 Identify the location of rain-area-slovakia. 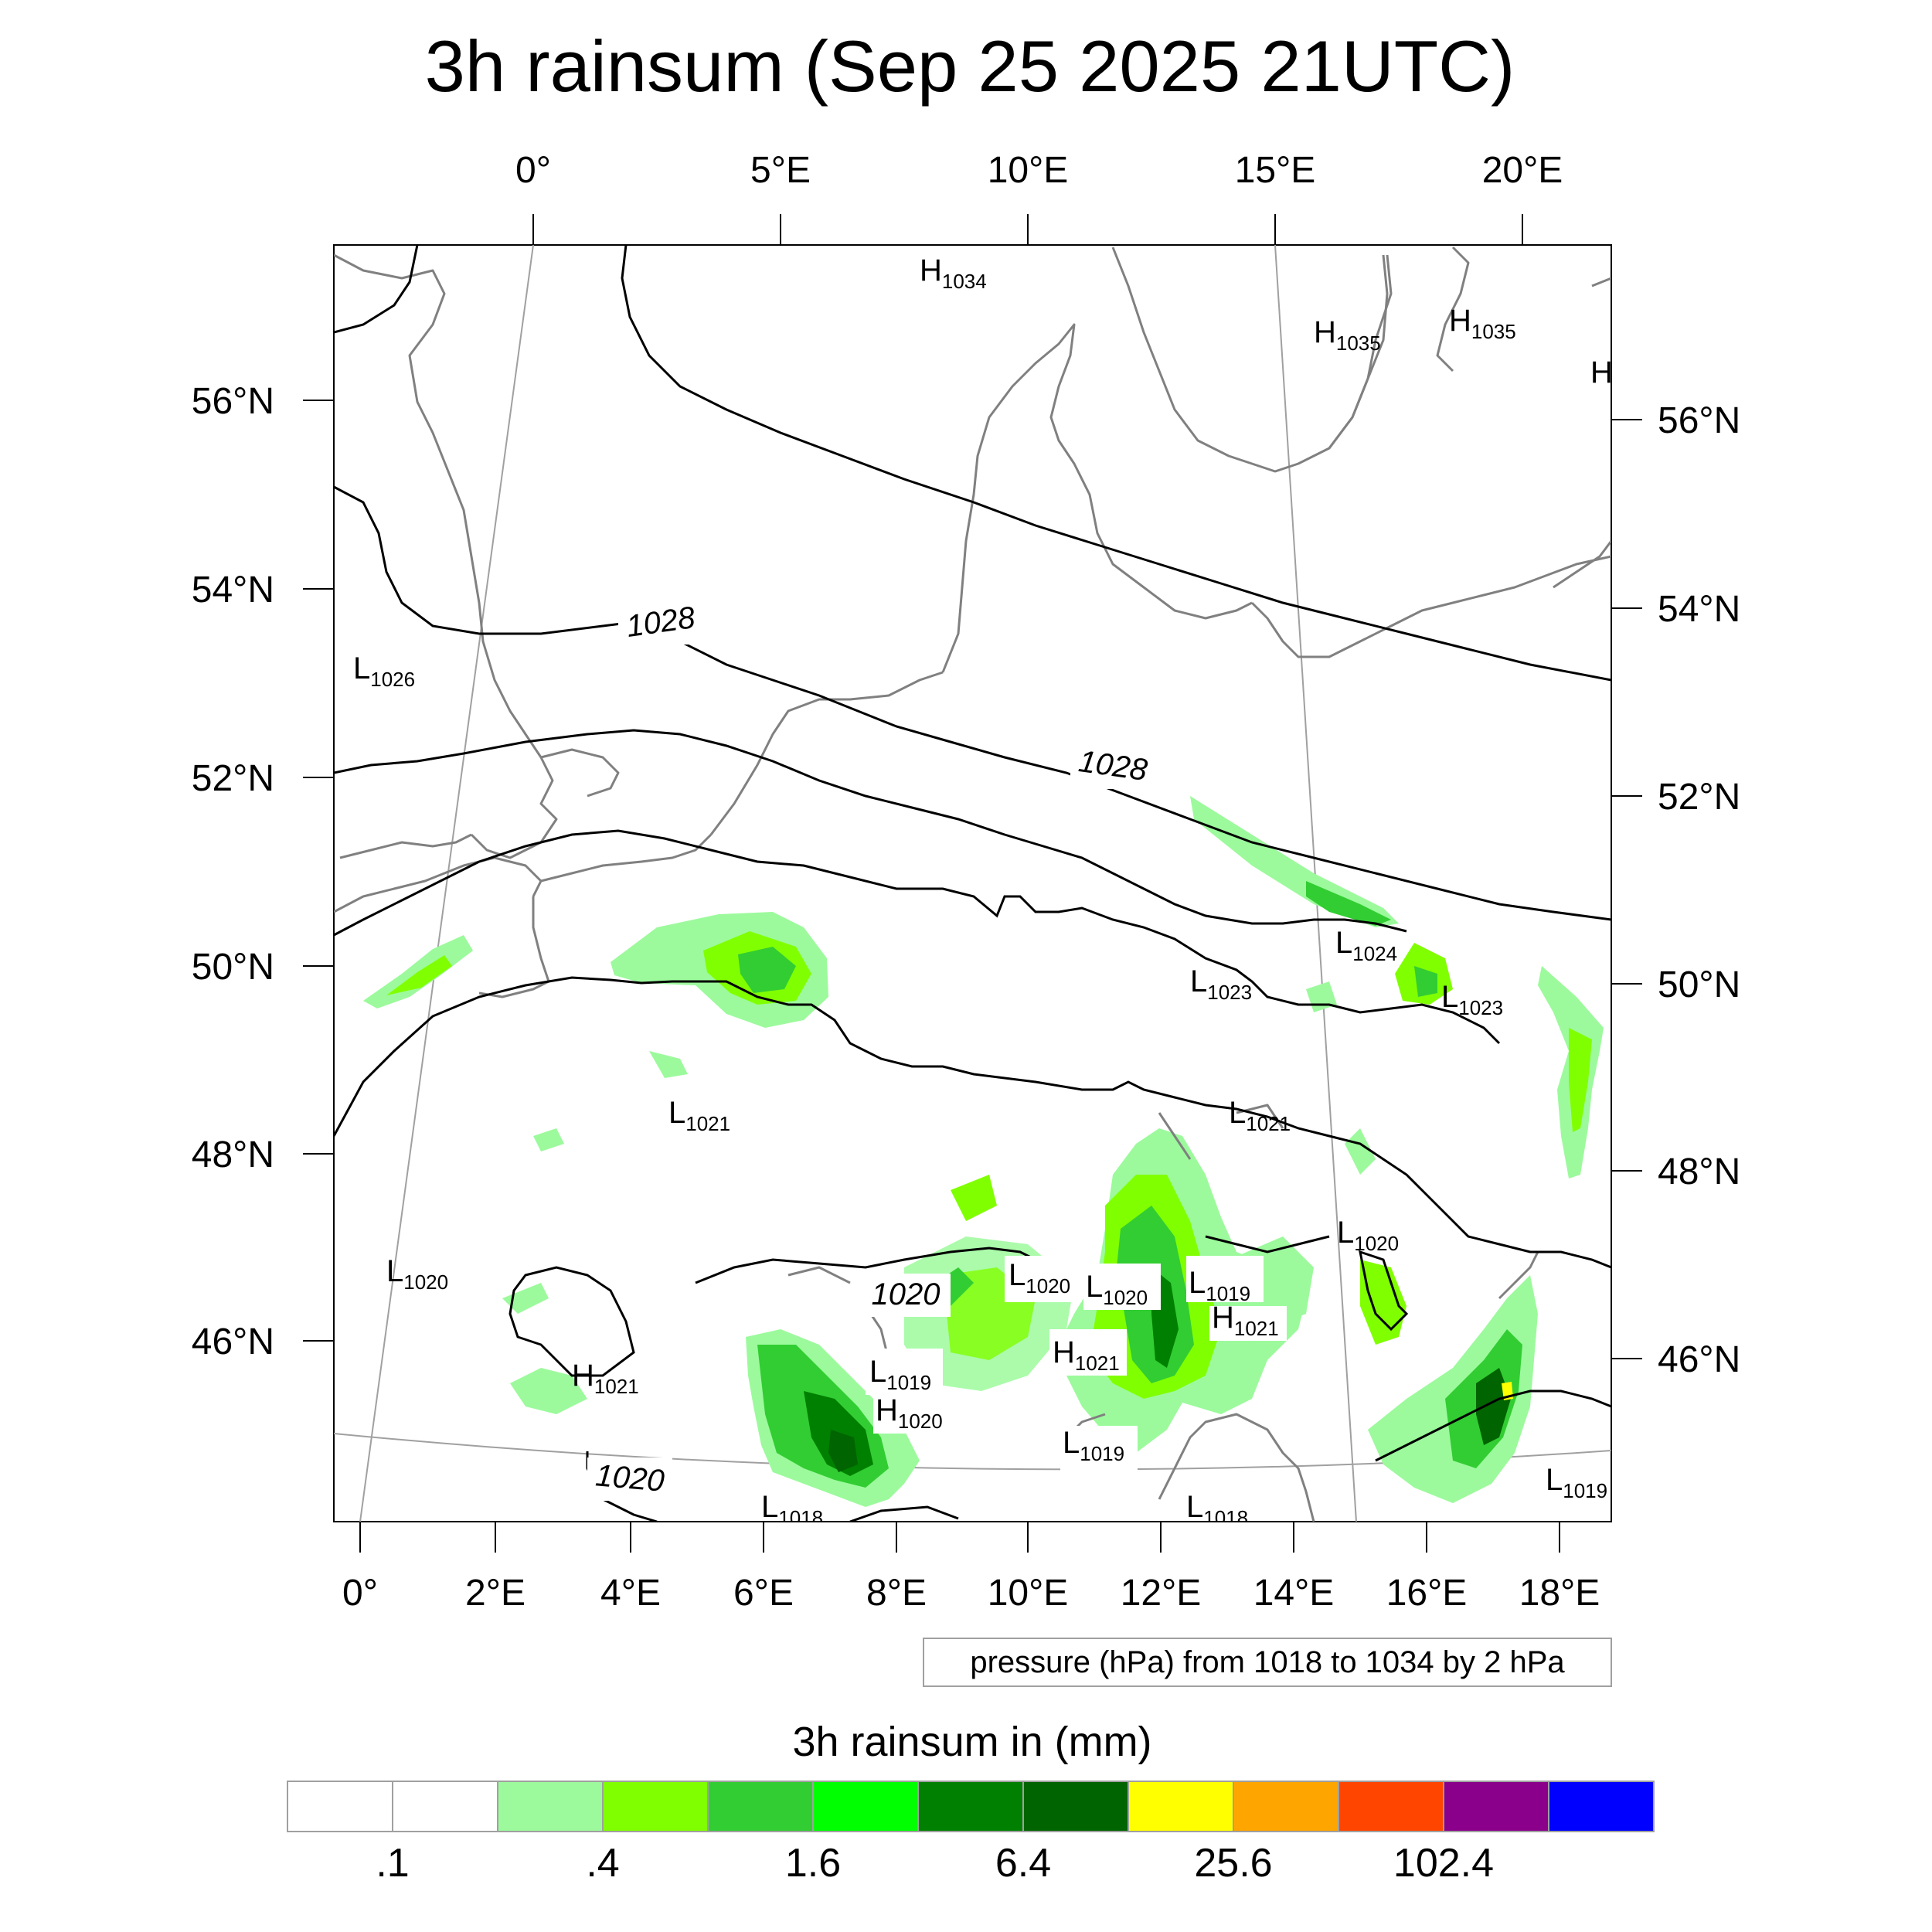
(1571, 1072).